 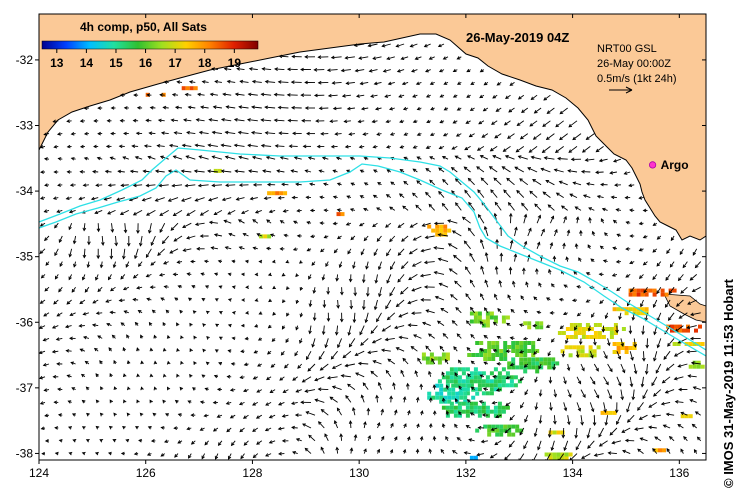 I want to click on colorbar-strip, so click(x=150, y=45).